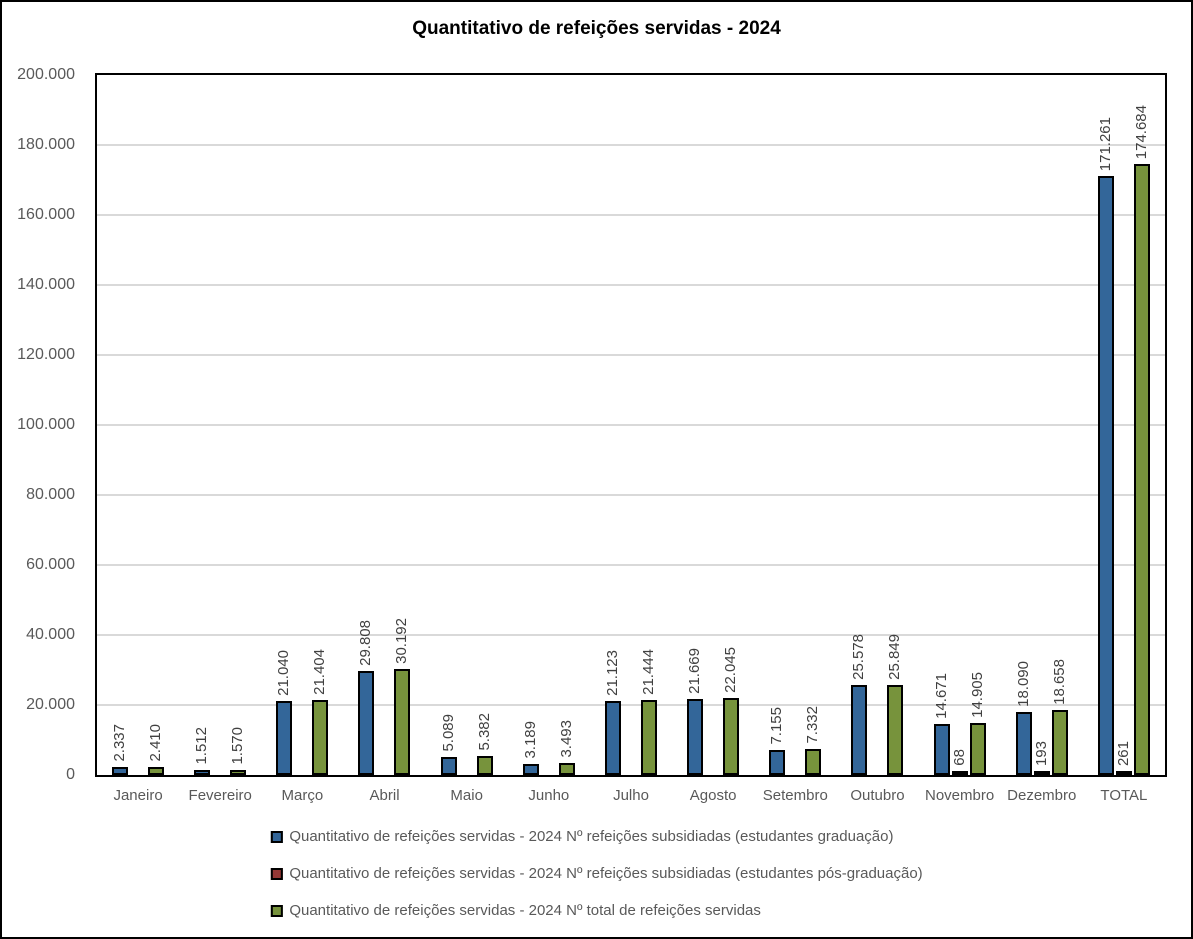 This screenshot has width=1193, height=939. What do you see at coordinates (549, 795) in the screenshot?
I see `x-axis-label: Junho` at bounding box center [549, 795].